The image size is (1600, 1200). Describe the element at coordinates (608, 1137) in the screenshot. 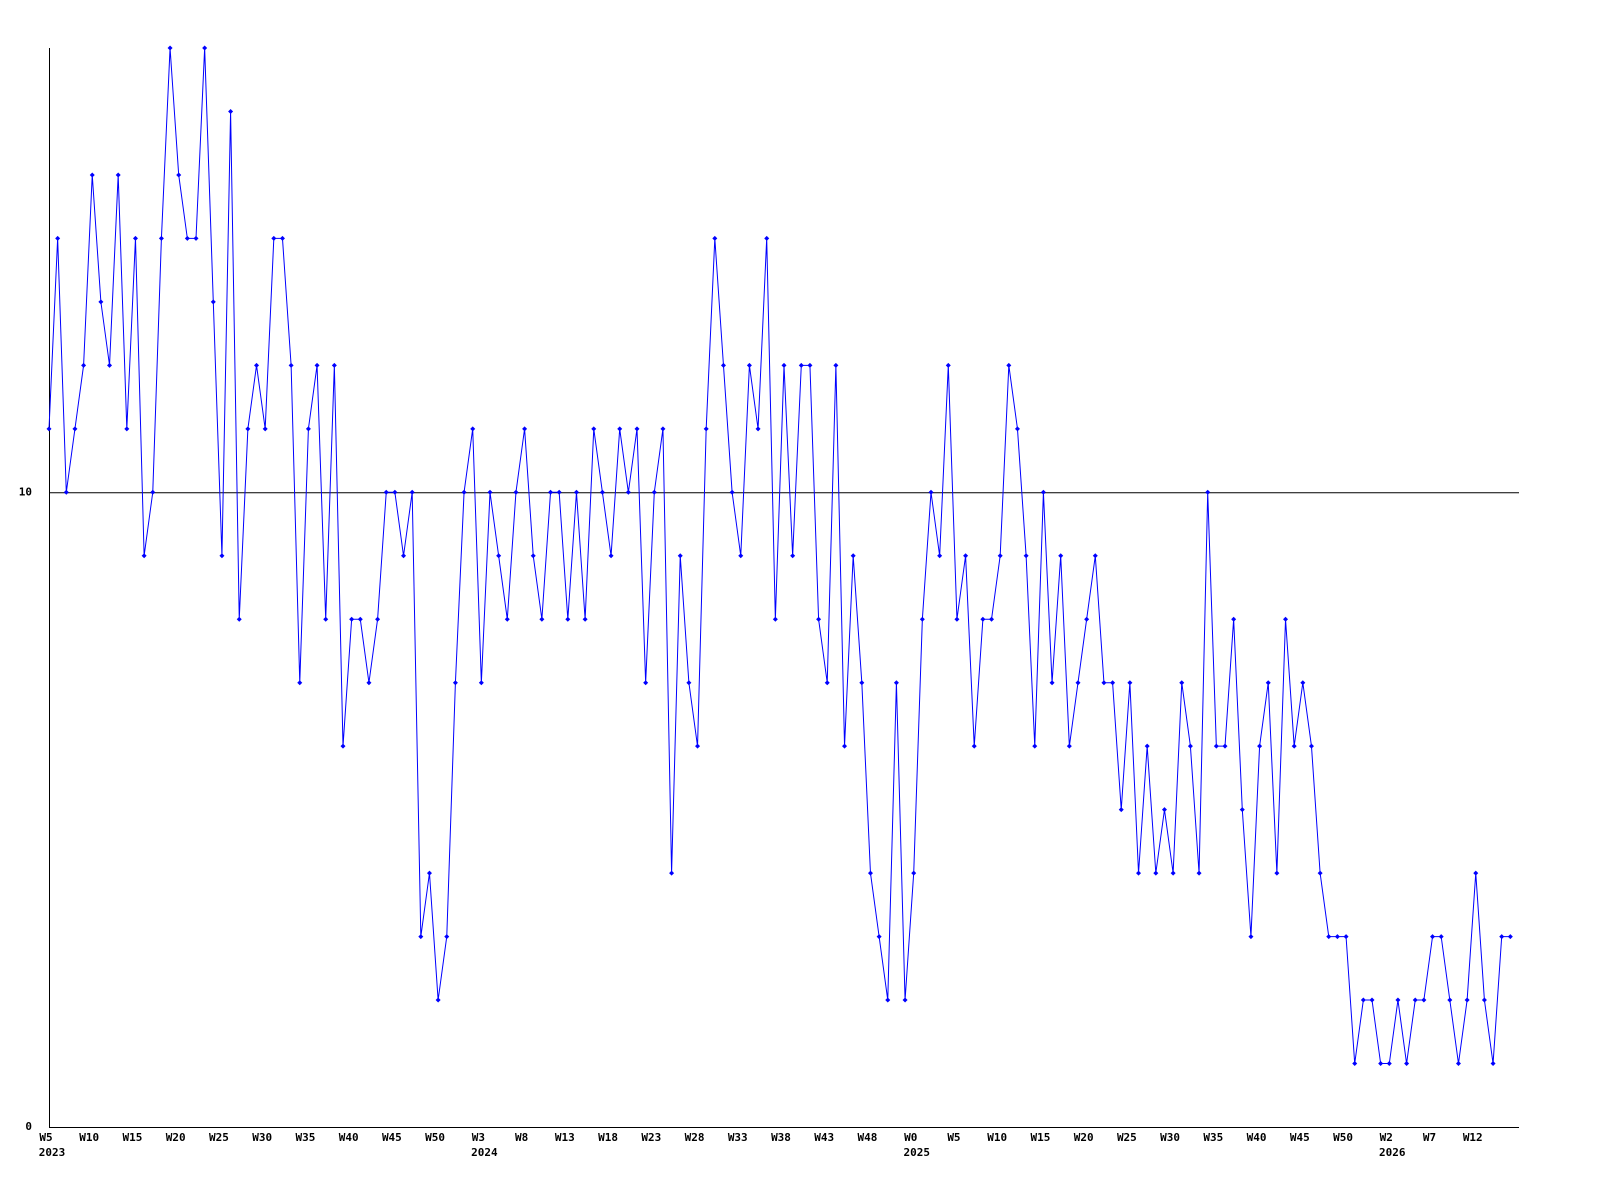

I see `x-tick-label: W18` at that location.